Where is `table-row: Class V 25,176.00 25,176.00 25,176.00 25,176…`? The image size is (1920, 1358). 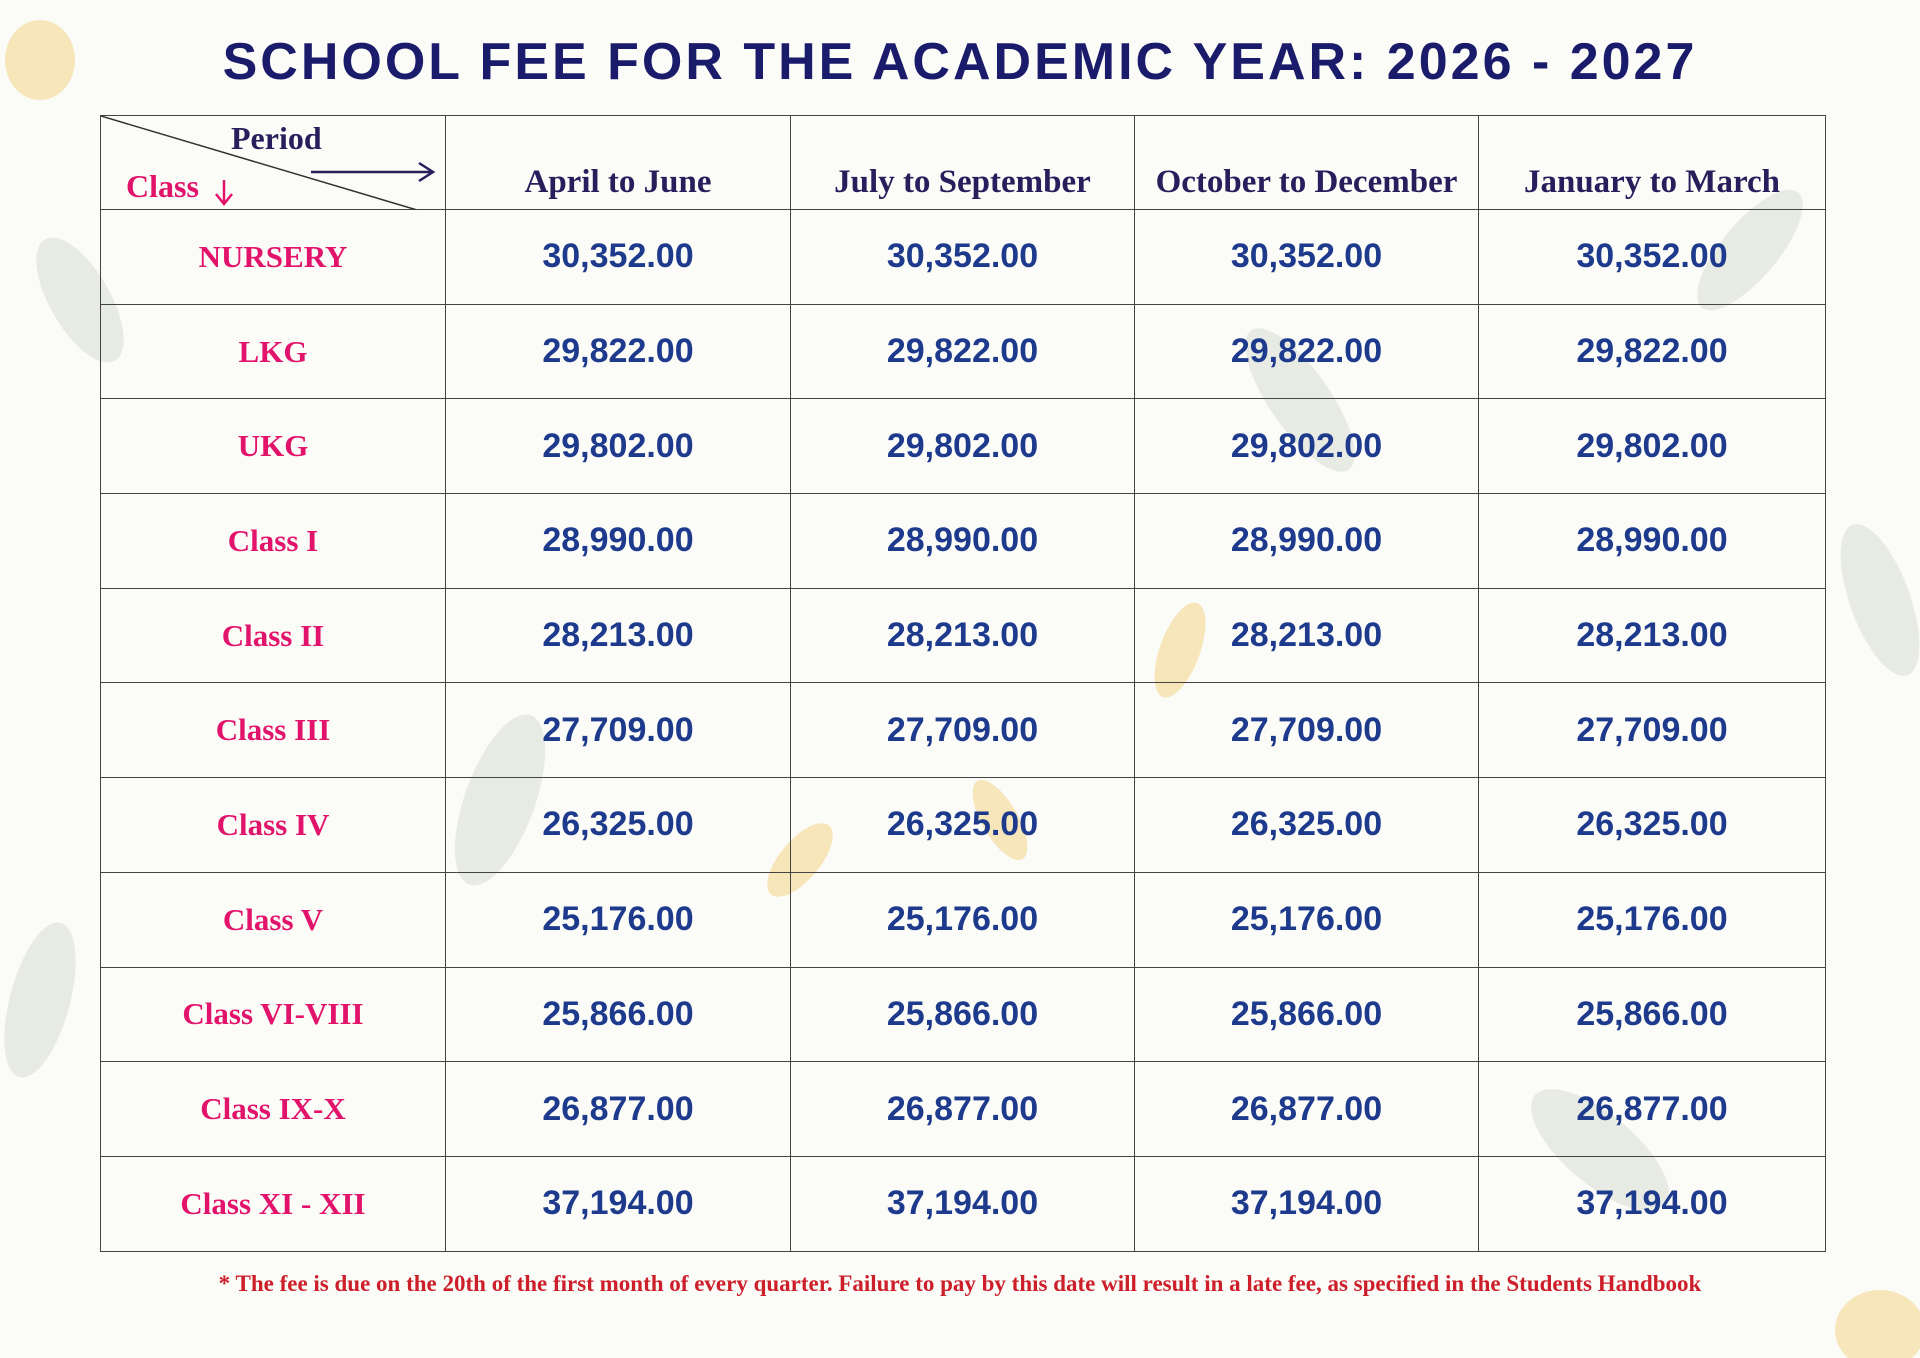
table-row: Class V 25,176.00 25,176.00 25,176.00 25,176… is located at coordinates (963, 919).